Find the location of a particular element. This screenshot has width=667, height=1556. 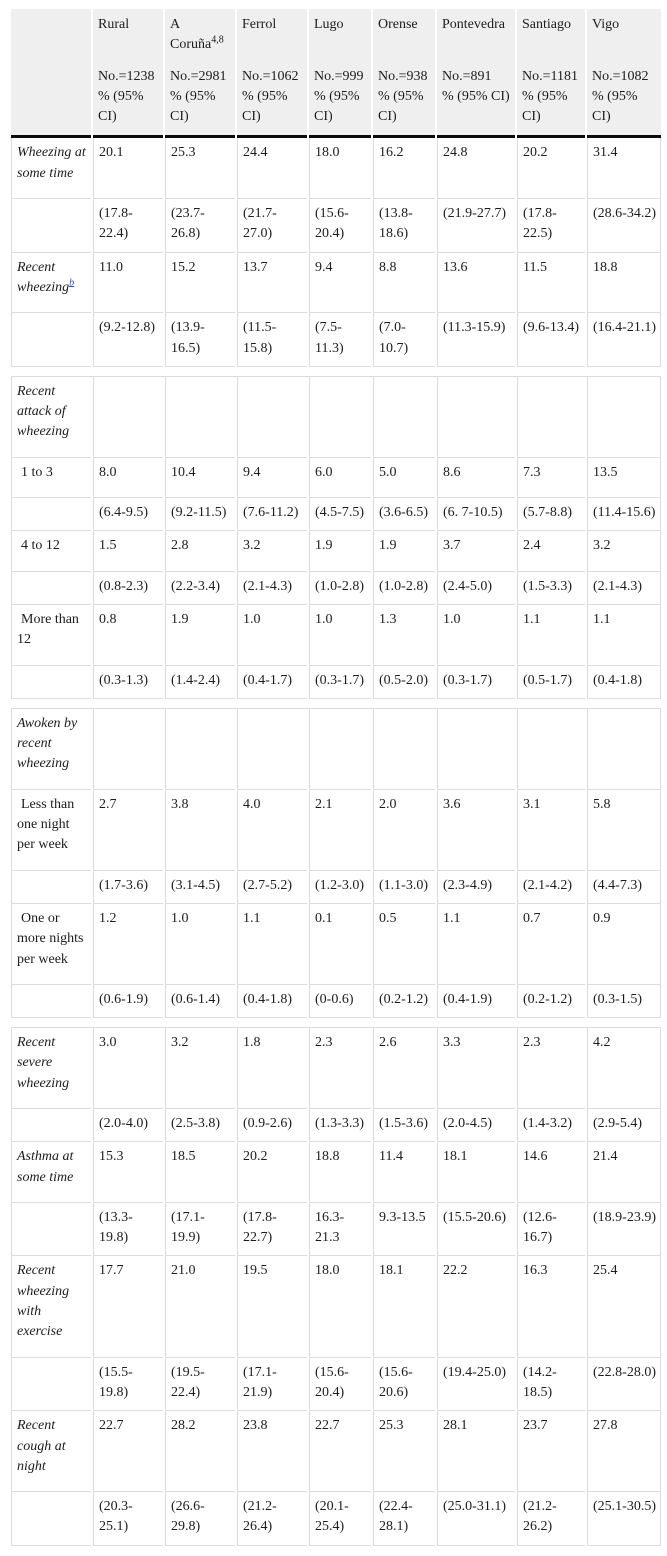

column-subheader: No.=2981 % (95% CI) is located at coordinates (200, 99).